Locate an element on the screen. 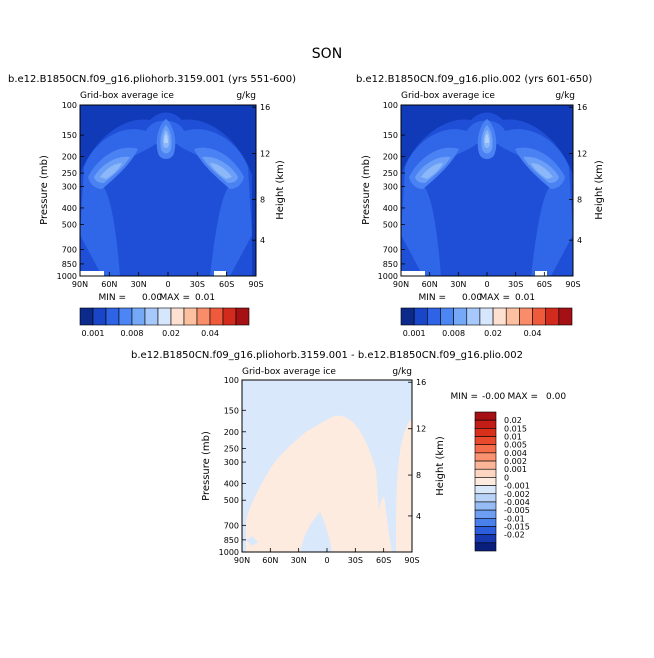 Image resolution: width=654 pixels, height=658 pixels. colorbar-label: -0.001 is located at coordinates (517, 486).